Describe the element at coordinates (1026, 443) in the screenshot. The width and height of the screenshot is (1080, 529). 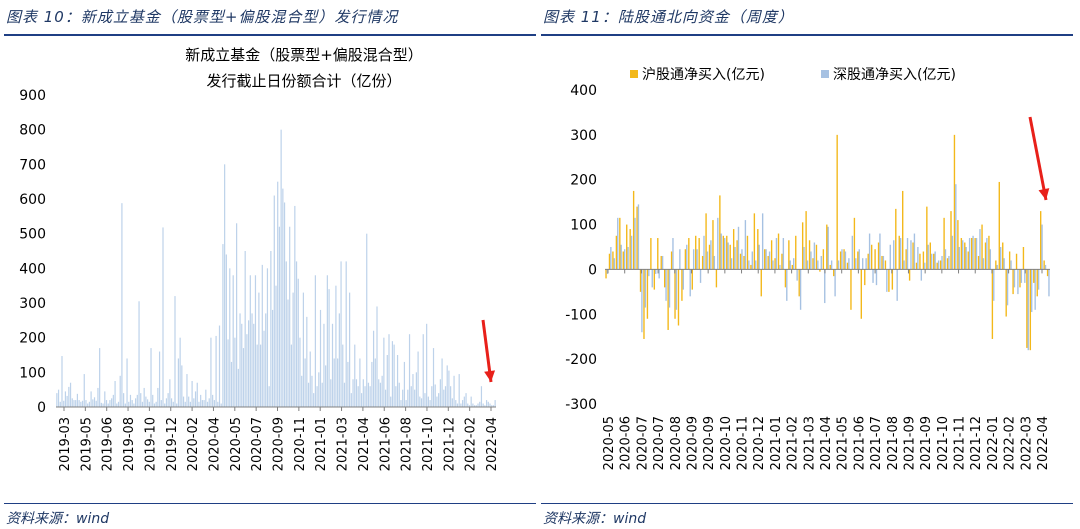
I see `x-tick-label: 2022-03` at that location.